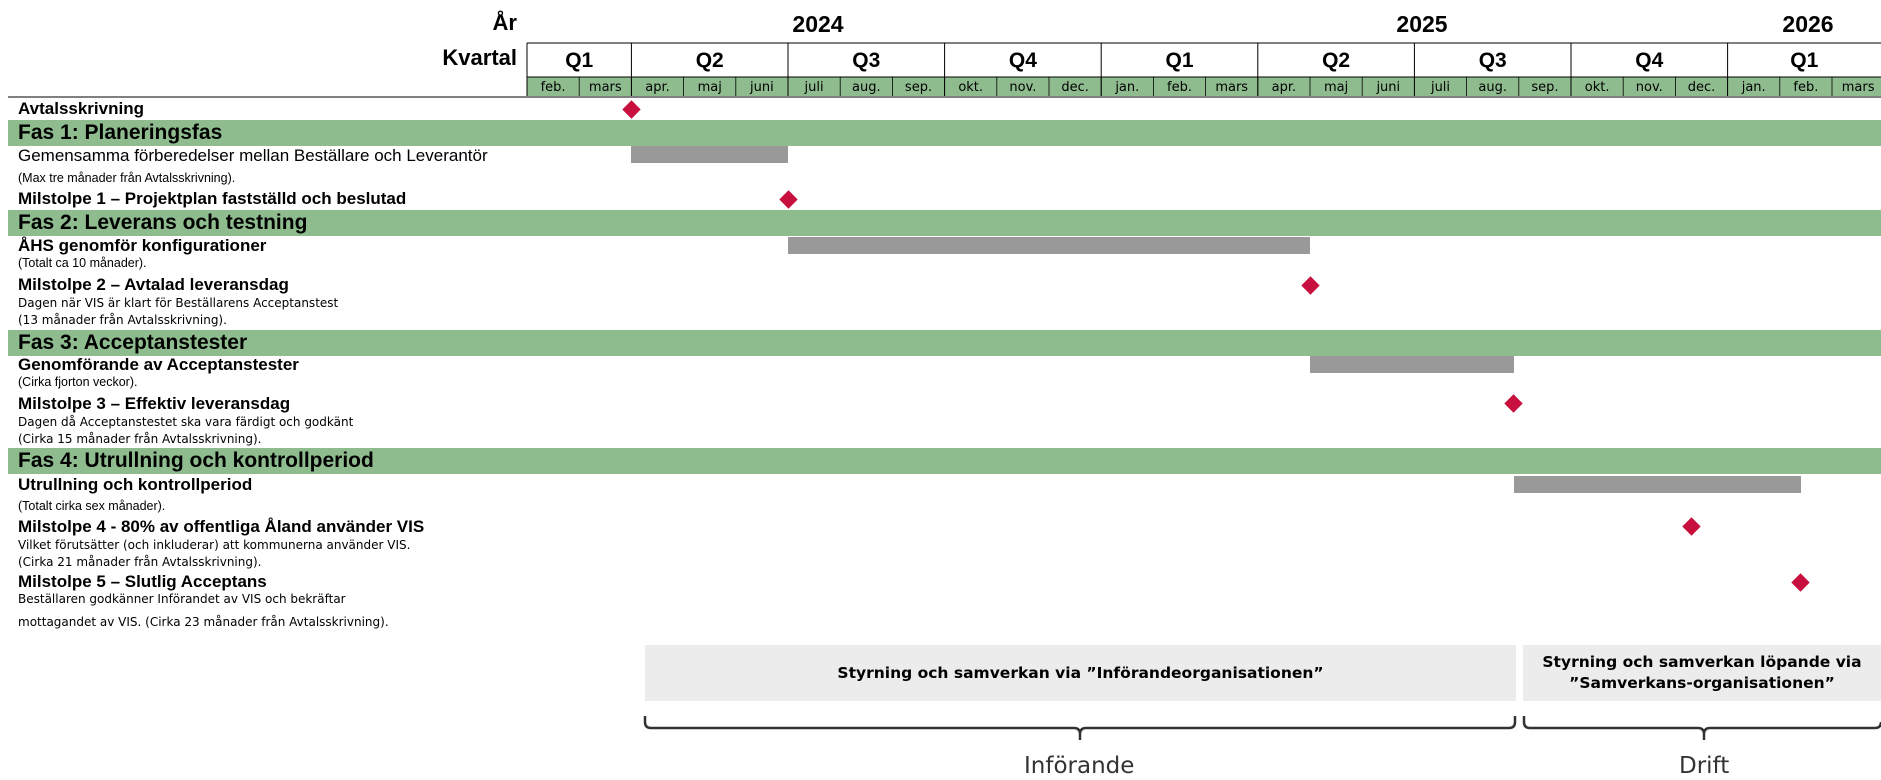  Describe the element at coordinates (1179, 87) in the screenshot. I see `month-label-13: feb.` at that location.